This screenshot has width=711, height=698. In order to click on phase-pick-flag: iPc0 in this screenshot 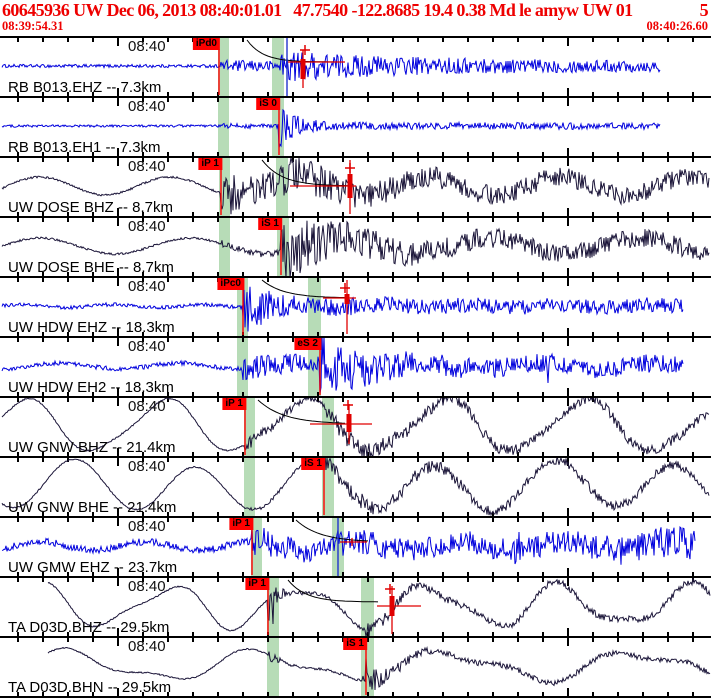, I will do `click(230, 284)`.